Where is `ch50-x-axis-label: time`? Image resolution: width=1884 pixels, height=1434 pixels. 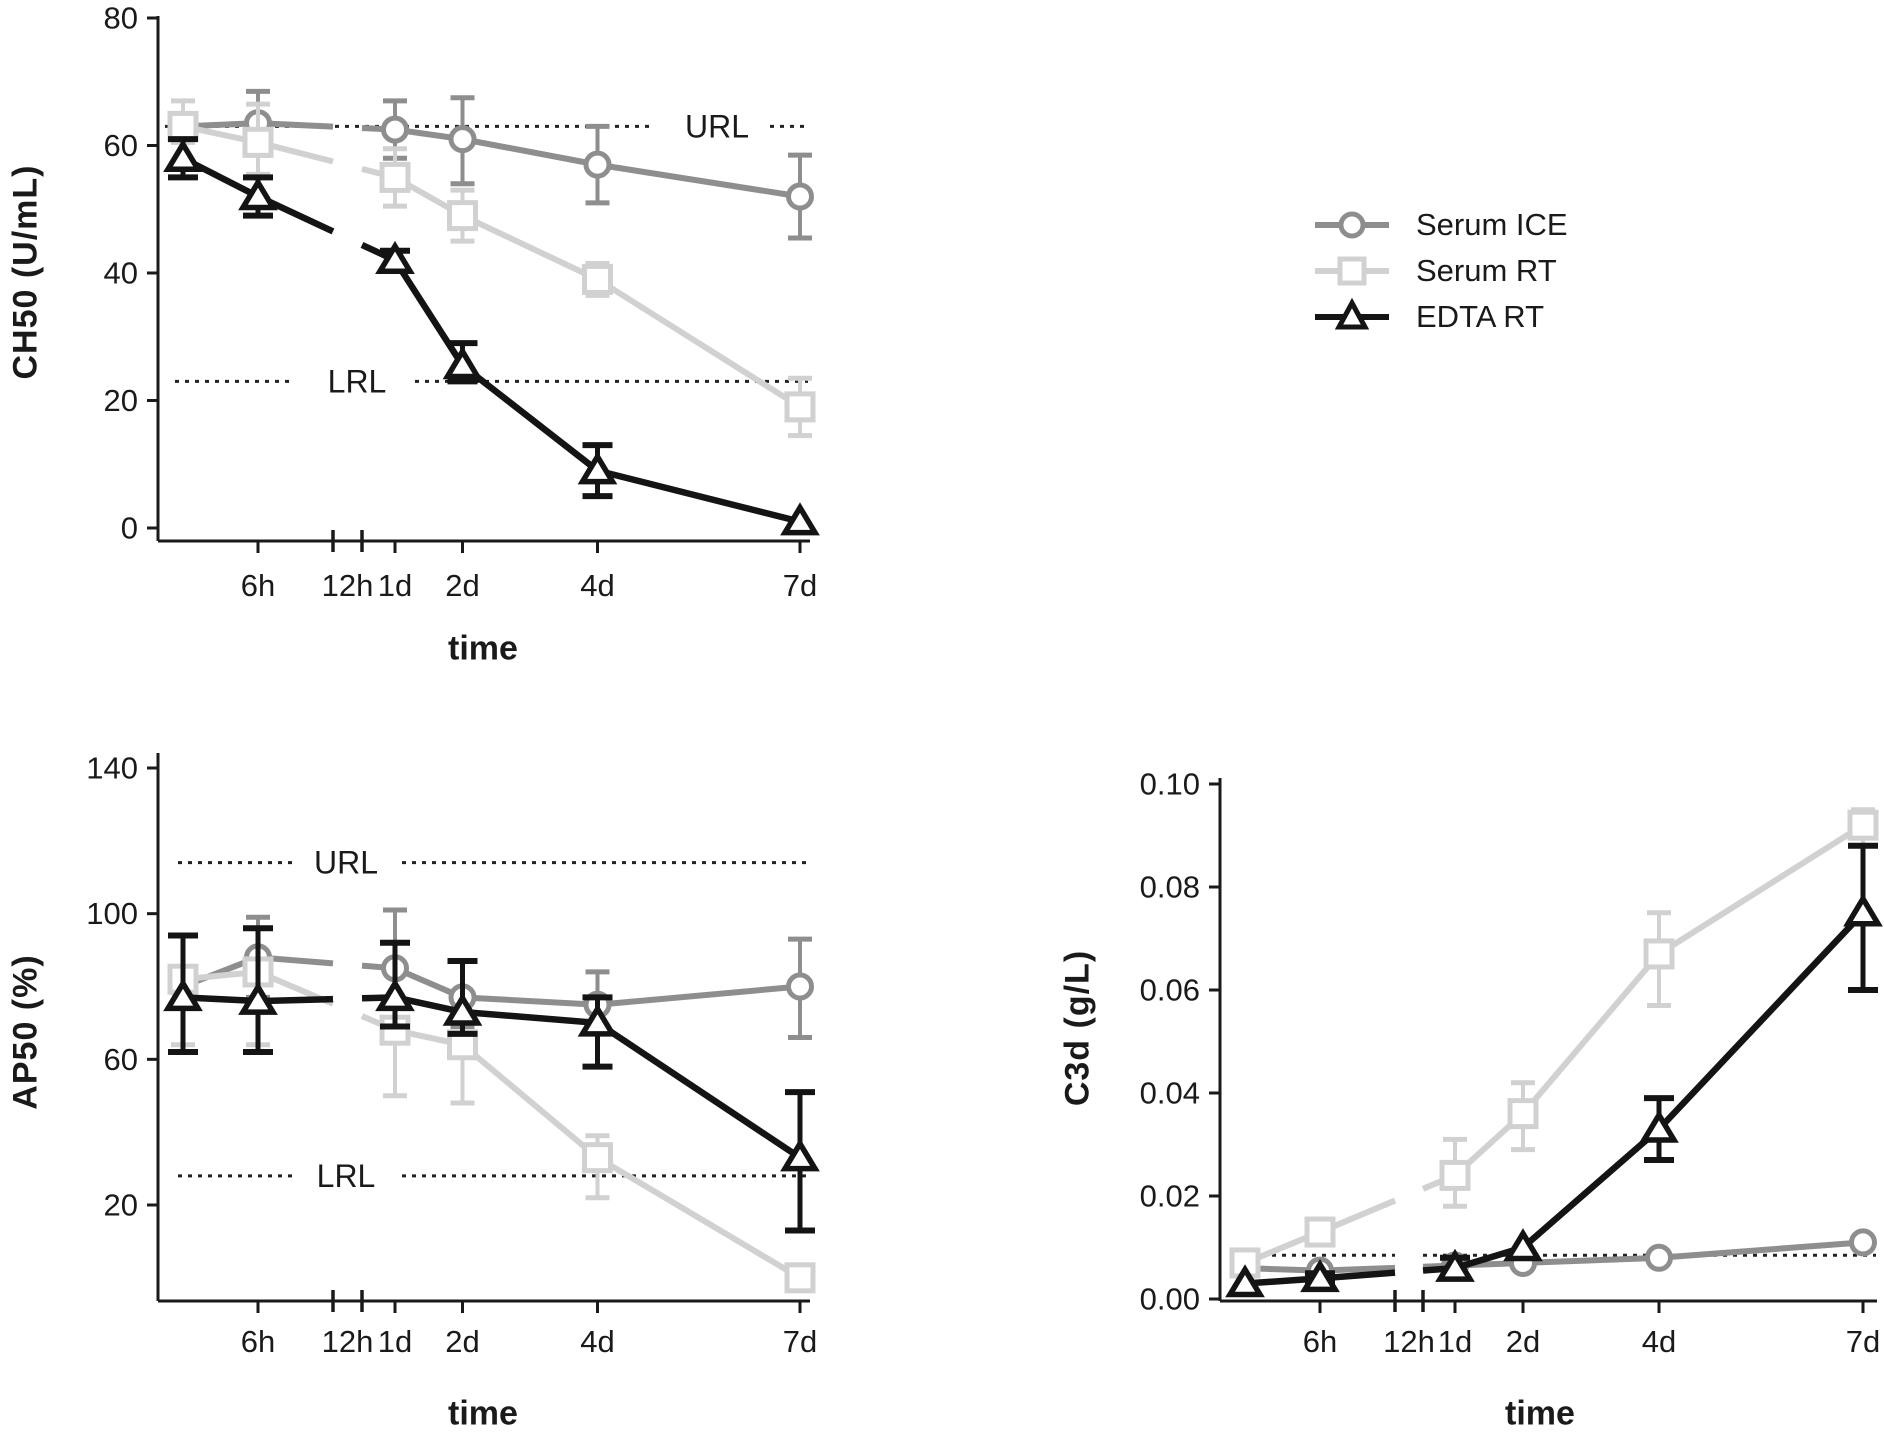 ch50-x-axis-label: time is located at coordinates (483, 648).